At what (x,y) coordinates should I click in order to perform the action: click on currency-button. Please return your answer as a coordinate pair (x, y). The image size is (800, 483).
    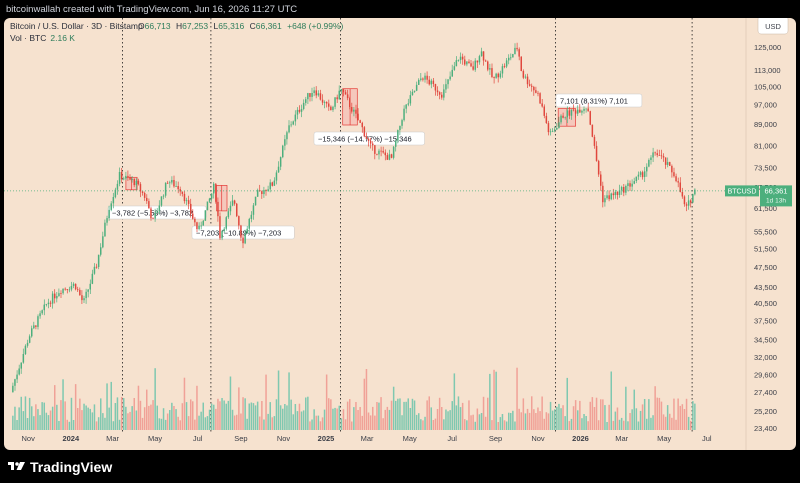
    Looking at the image, I should click on (773, 26).